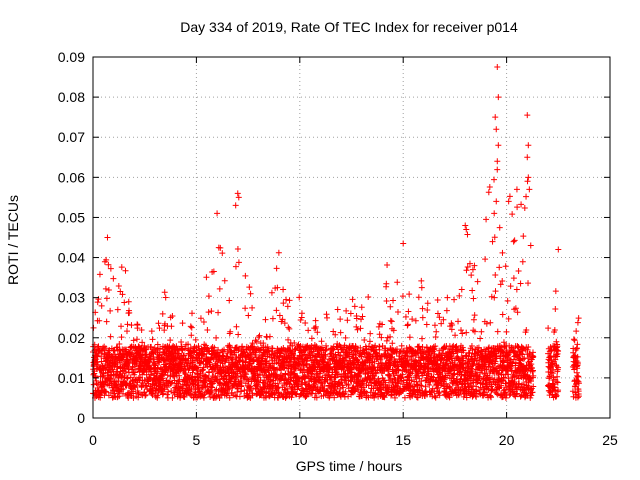  I want to click on y-tick-label: 0.02, so click(71, 338).